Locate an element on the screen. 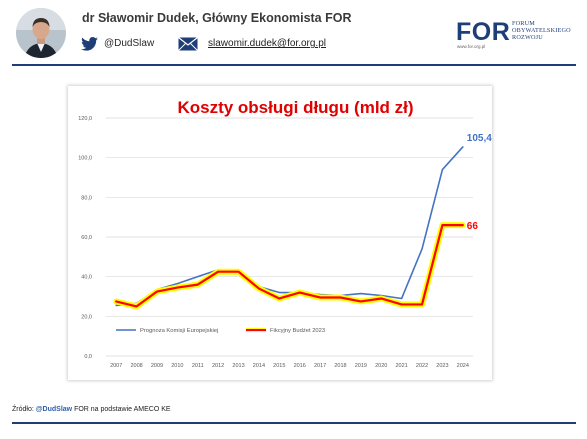 This screenshot has width=587, height=439. chart-title: Koszty obsługi długu (mld zł) is located at coordinates (295, 107).